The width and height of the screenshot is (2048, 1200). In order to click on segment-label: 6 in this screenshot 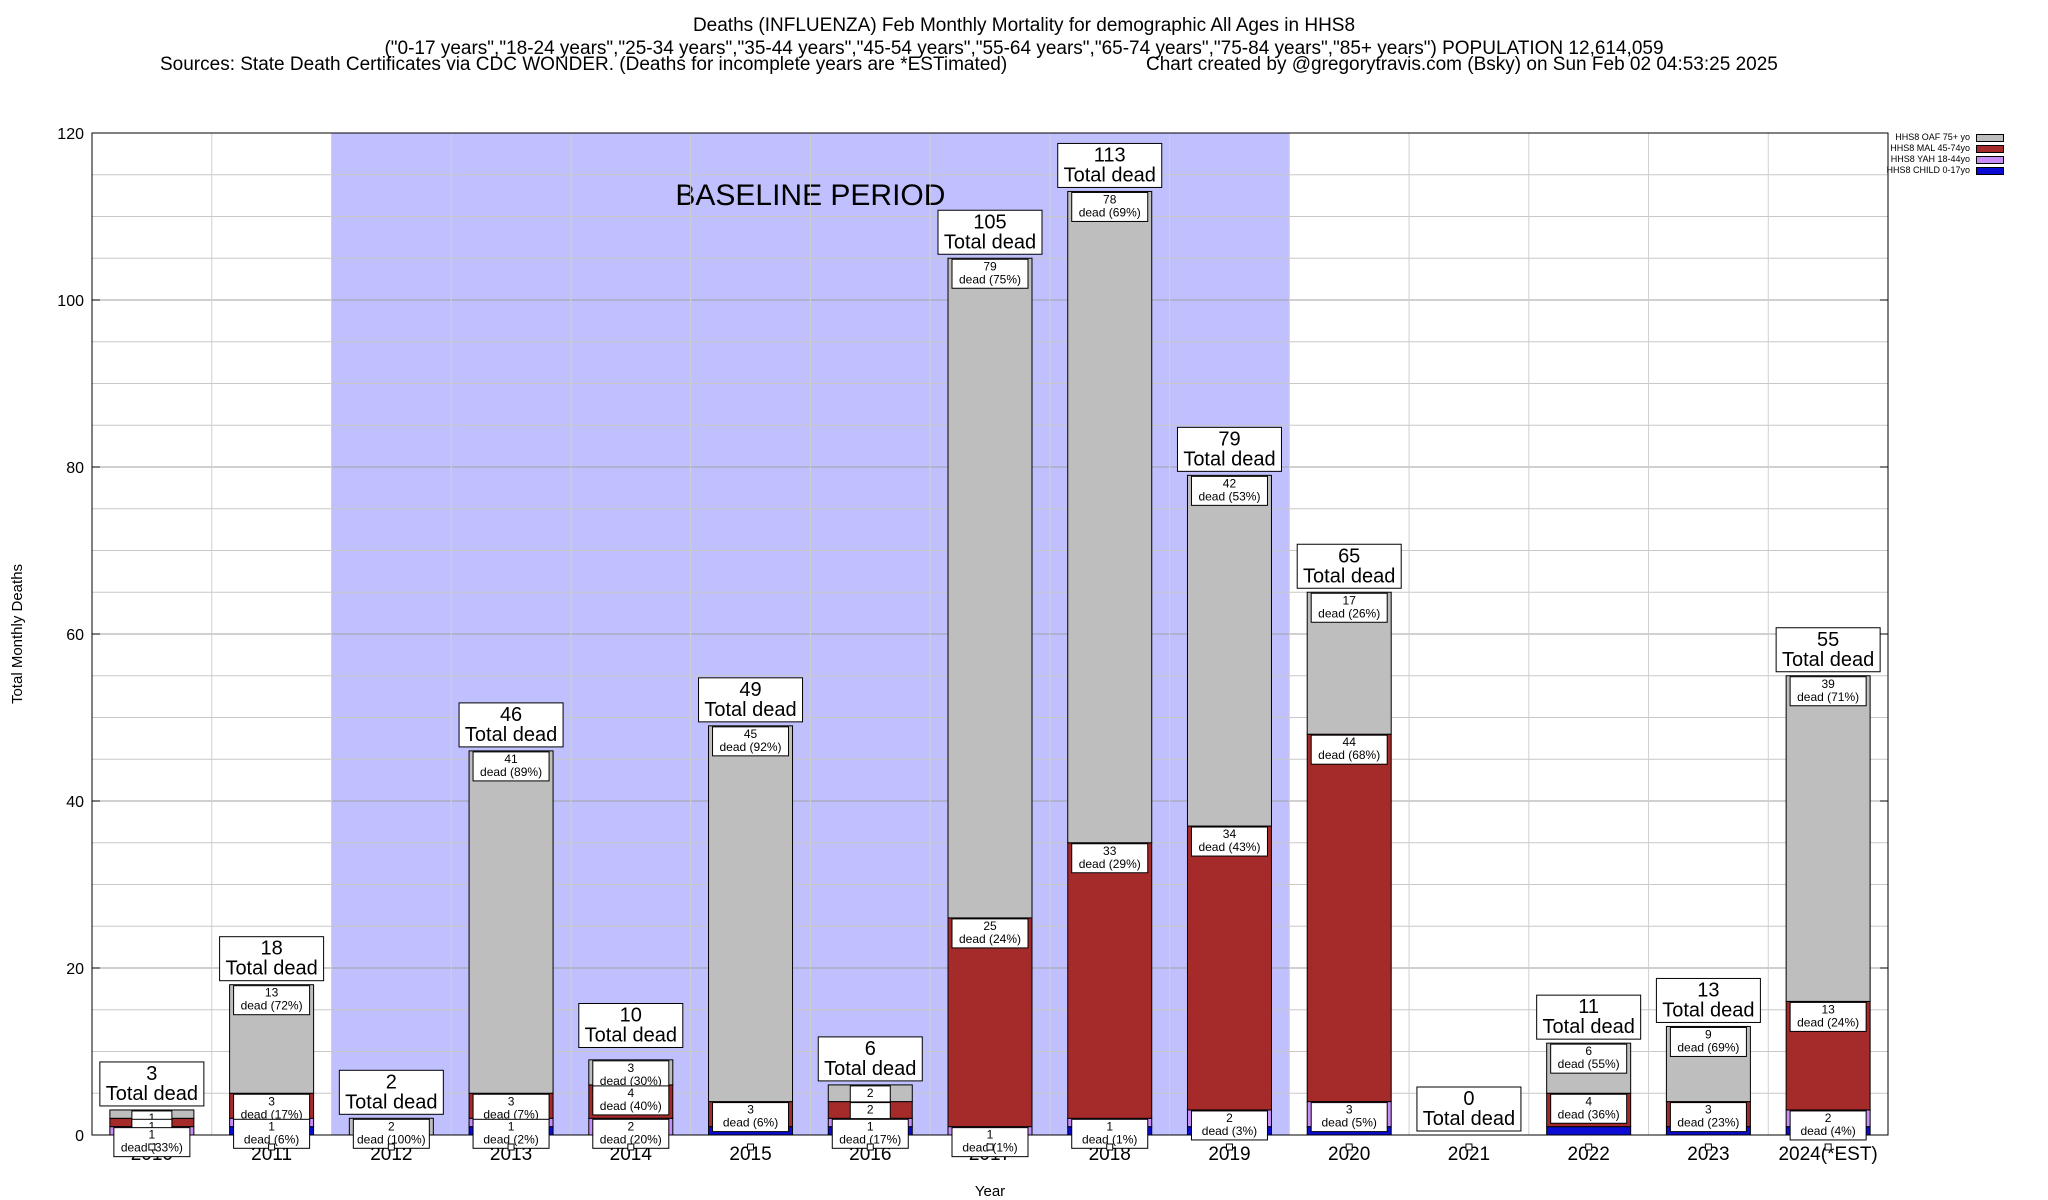, I will do `click(1588, 1051)`.